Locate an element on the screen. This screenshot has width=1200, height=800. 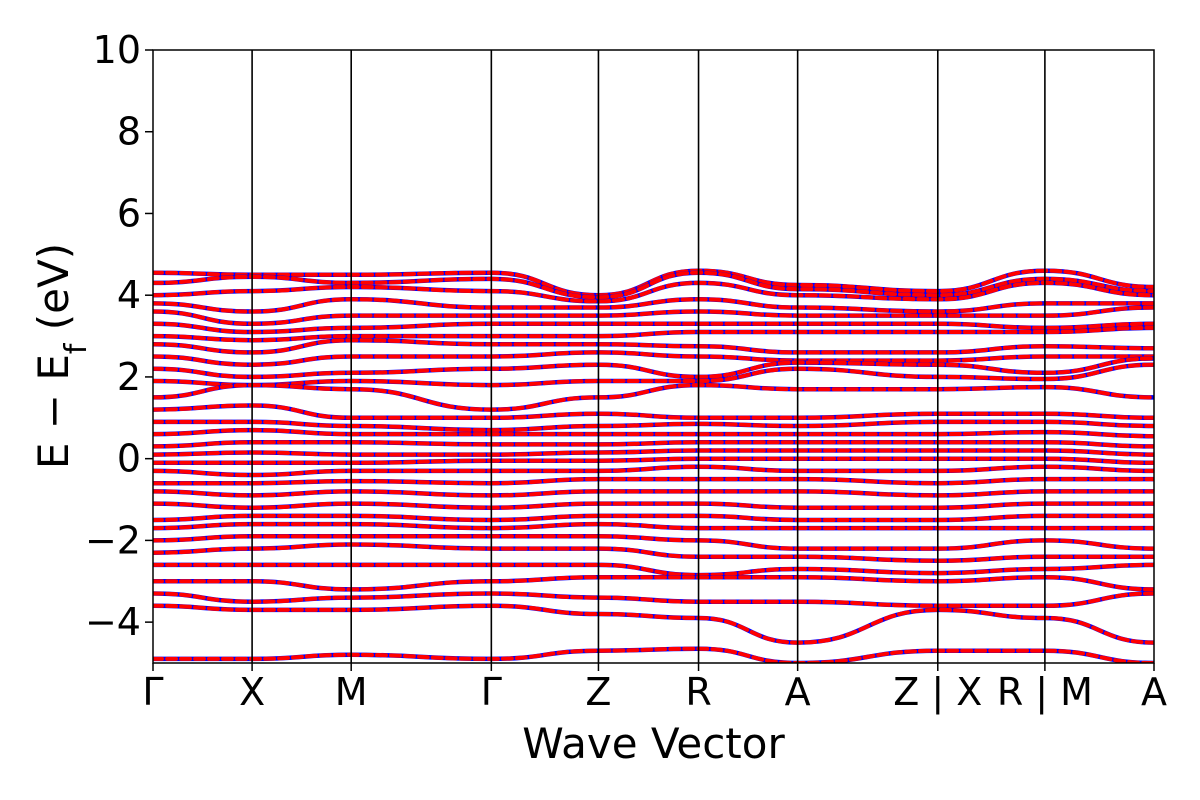
y-axis-title-base: E − E is located at coordinates (53, 411).